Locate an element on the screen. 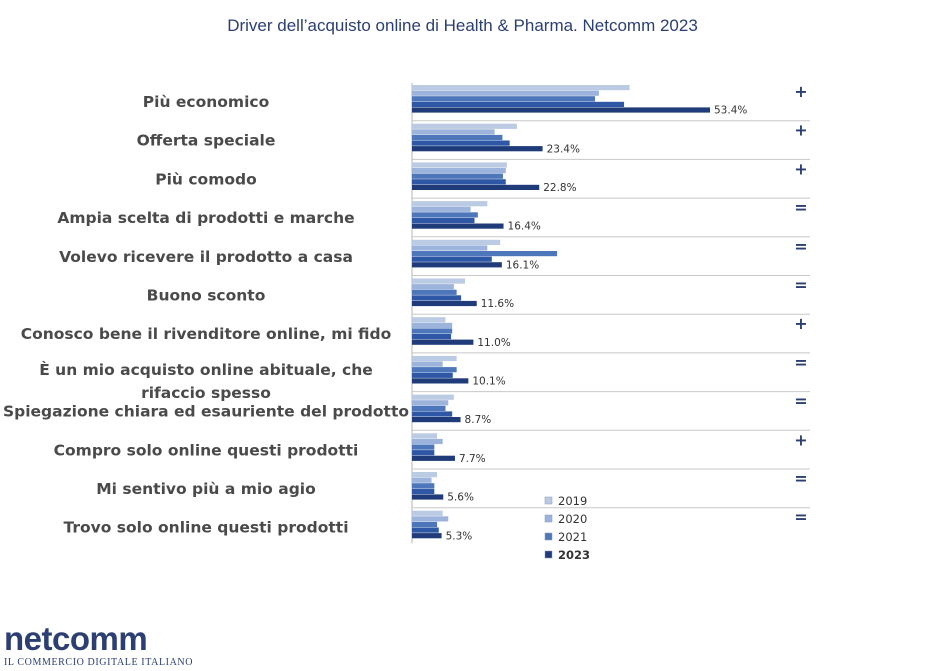 This screenshot has height=671, width=925. logo-wordmark: netcomm is located at coordinates (76, 638).